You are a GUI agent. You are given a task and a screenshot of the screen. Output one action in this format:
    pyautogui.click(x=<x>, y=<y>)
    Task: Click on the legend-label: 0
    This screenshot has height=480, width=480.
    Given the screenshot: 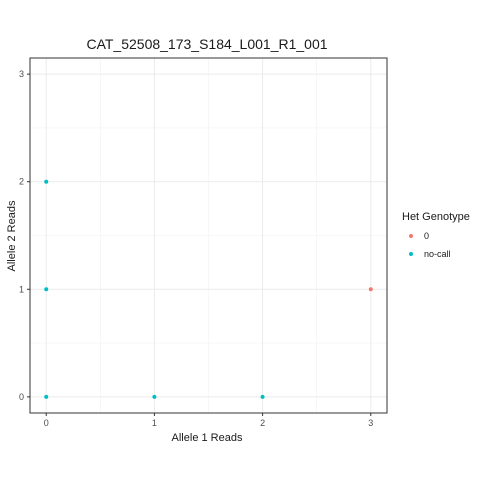 What is the action you would take?
    pyautogui.click(x=426, y=236)
    